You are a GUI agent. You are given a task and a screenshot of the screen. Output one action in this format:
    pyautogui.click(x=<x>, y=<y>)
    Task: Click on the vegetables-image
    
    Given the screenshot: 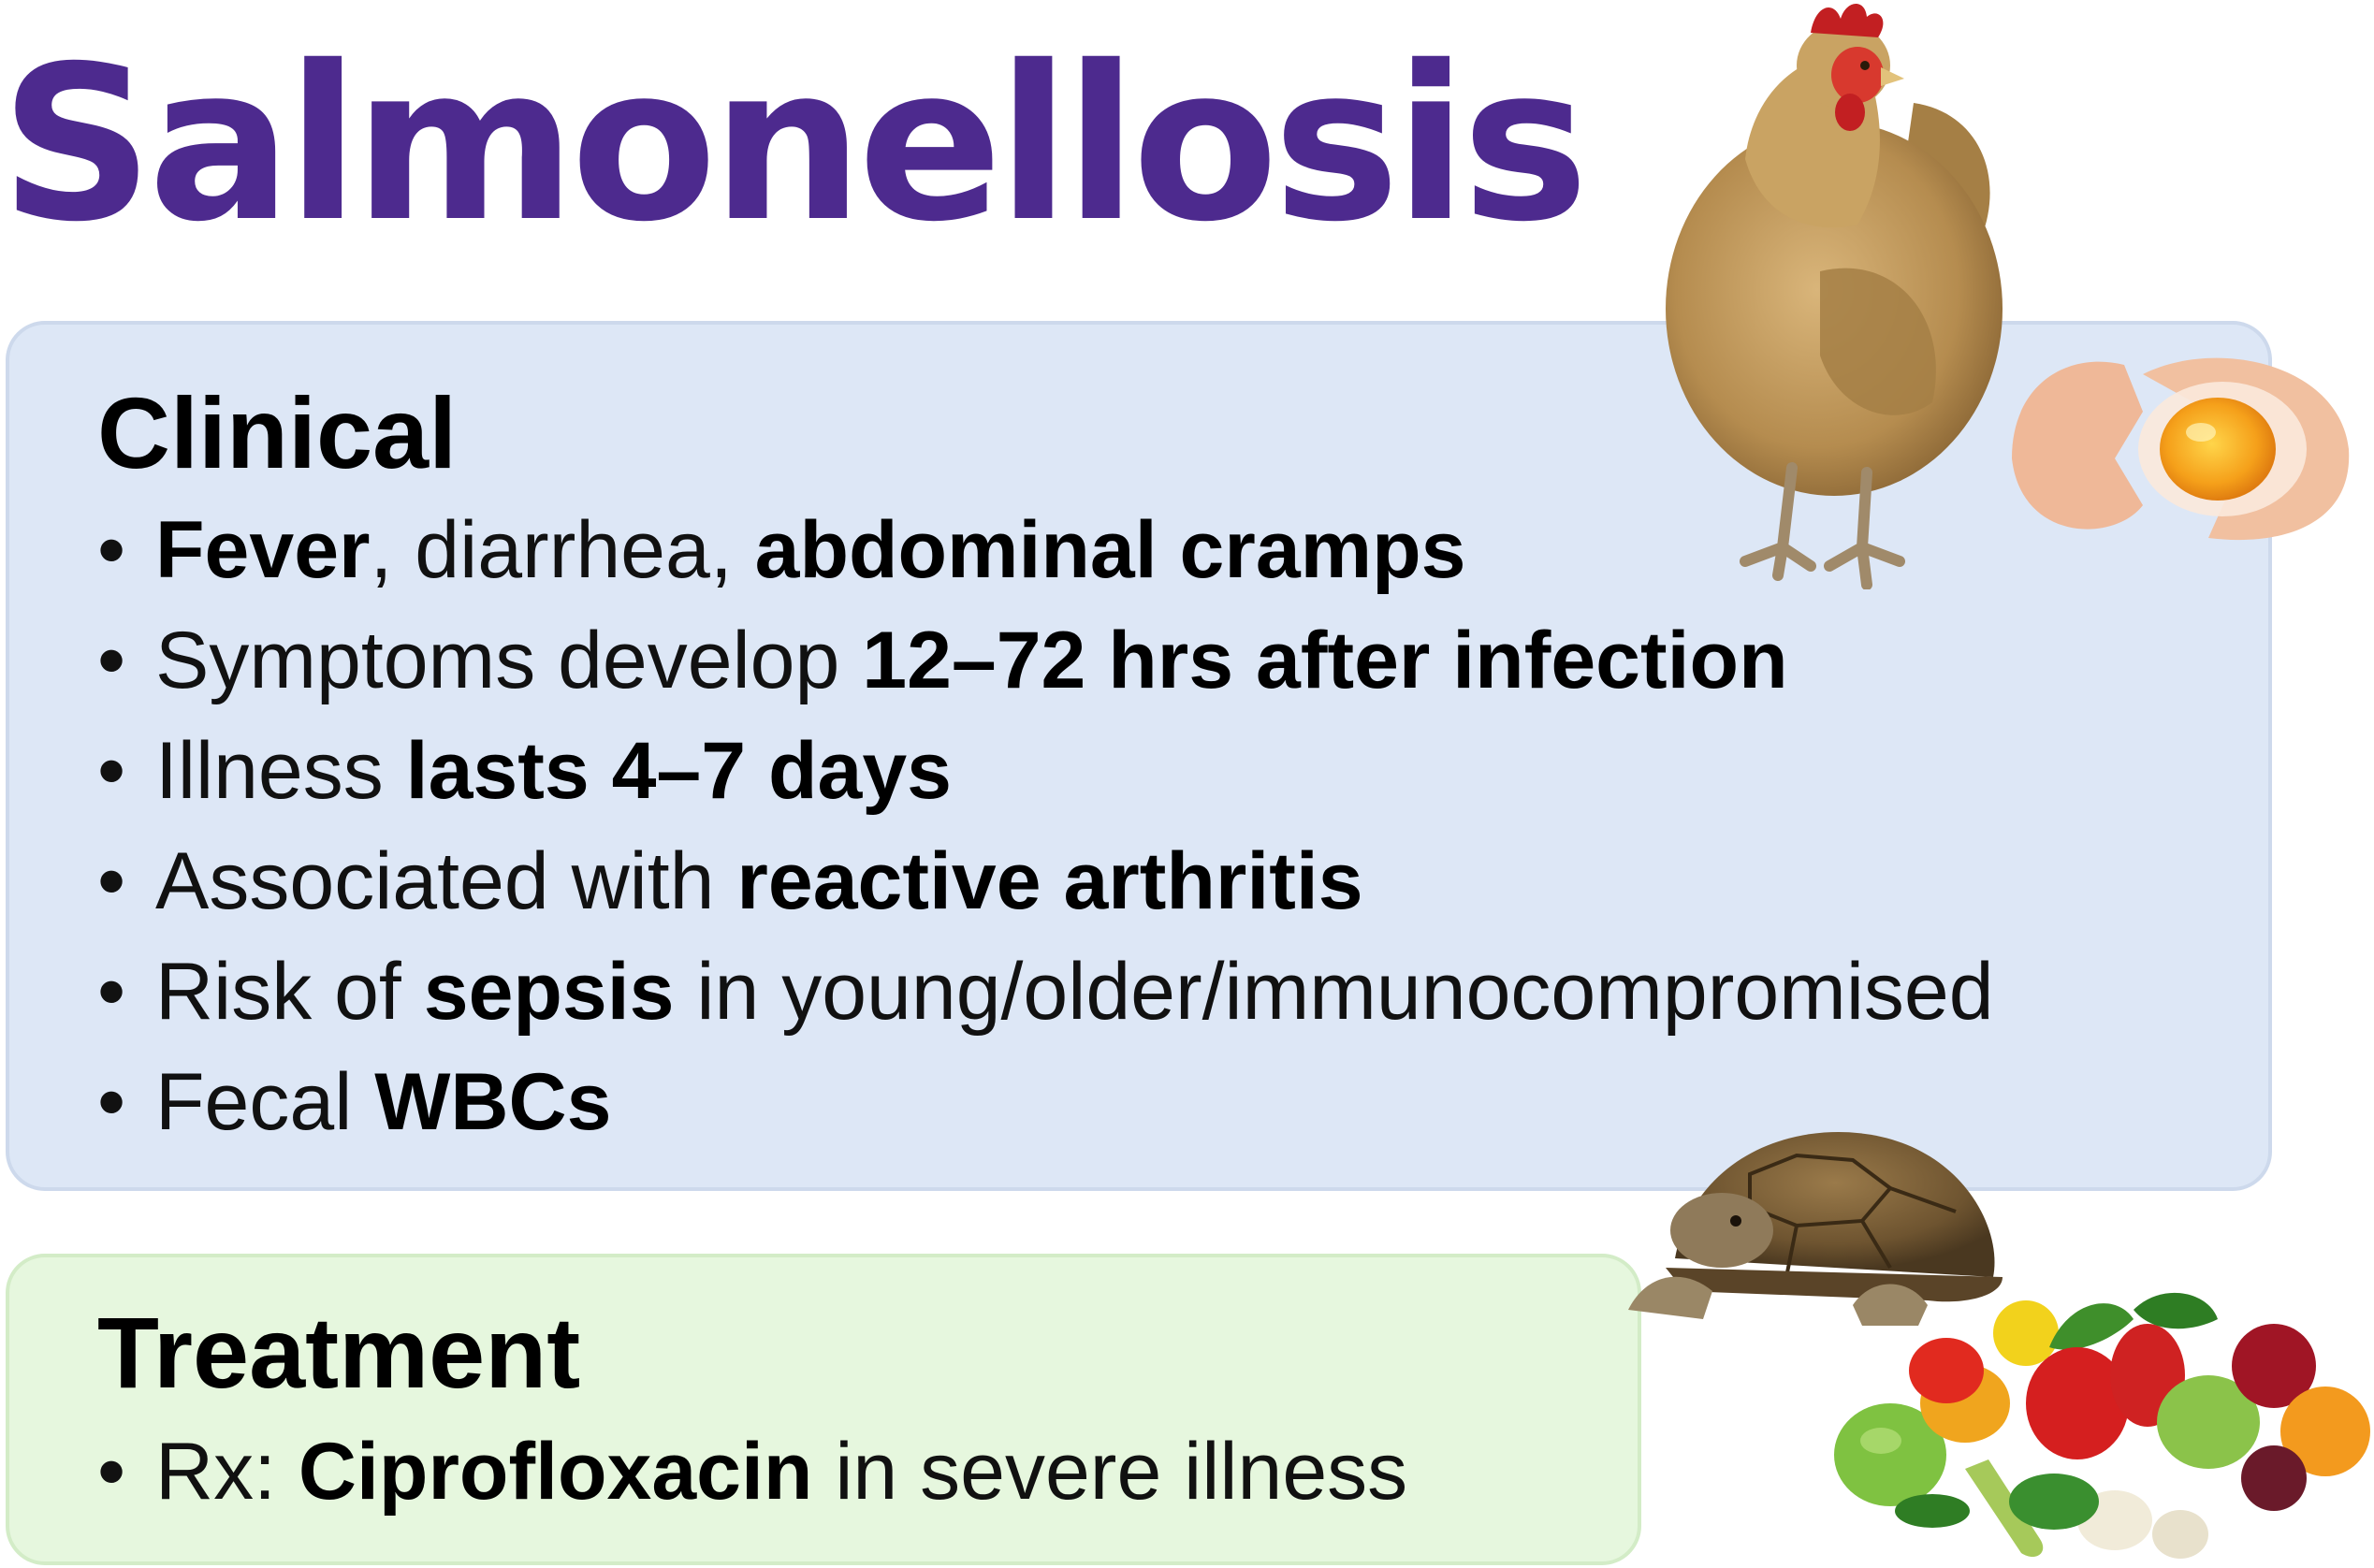 What is the action you would take?
    pyautogui.click(x=2104, y=1425)
    